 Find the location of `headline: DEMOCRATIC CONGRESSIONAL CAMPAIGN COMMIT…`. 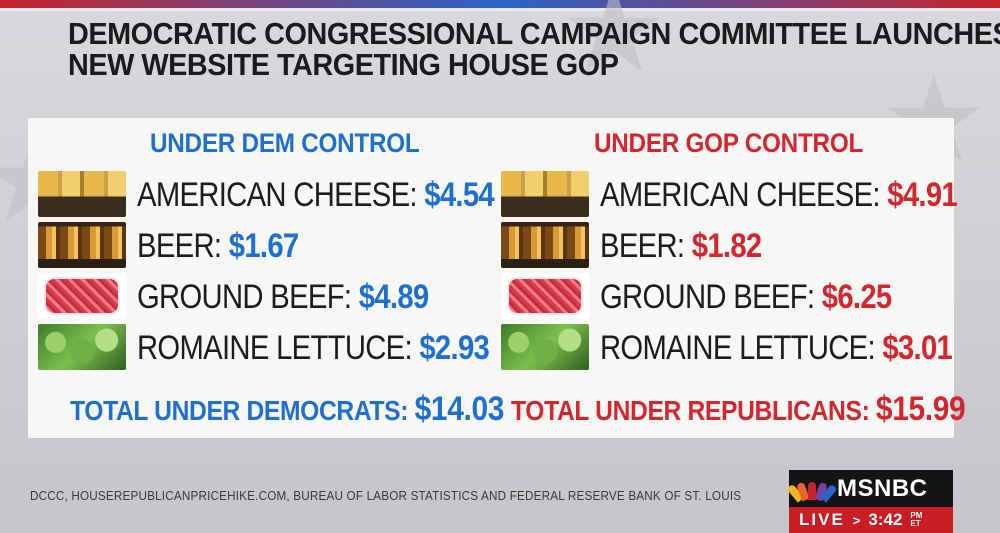

headline: DEMOCRATIC CONGRESSIONAL CAMPAIGN COMMIT… is located at coordinates (534, 49).